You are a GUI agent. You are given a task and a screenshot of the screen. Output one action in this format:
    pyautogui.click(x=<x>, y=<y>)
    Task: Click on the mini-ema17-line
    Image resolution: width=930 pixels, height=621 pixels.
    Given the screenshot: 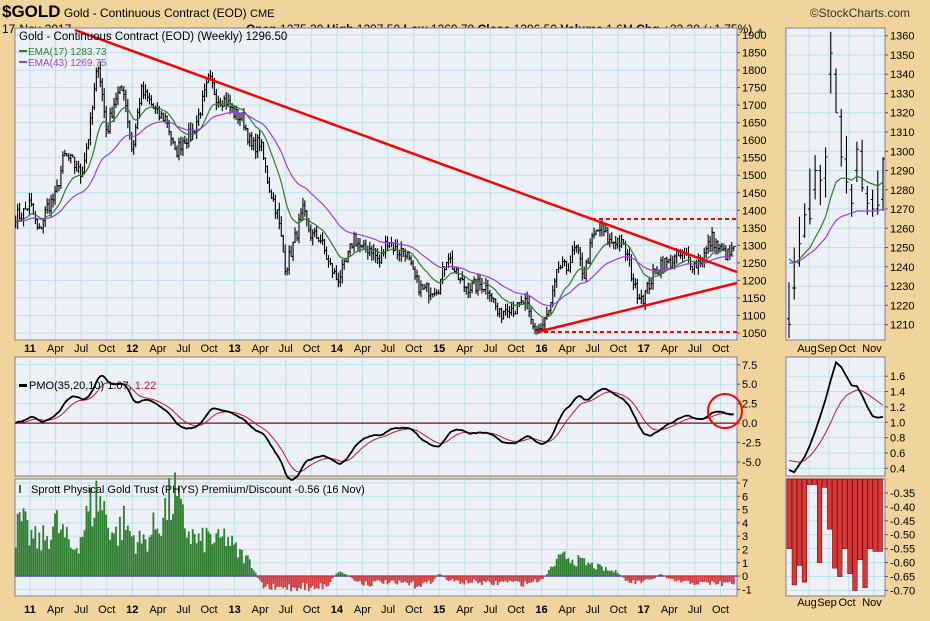 What is the action you would take?
    pyautogui.click(x=836, y=219)
    